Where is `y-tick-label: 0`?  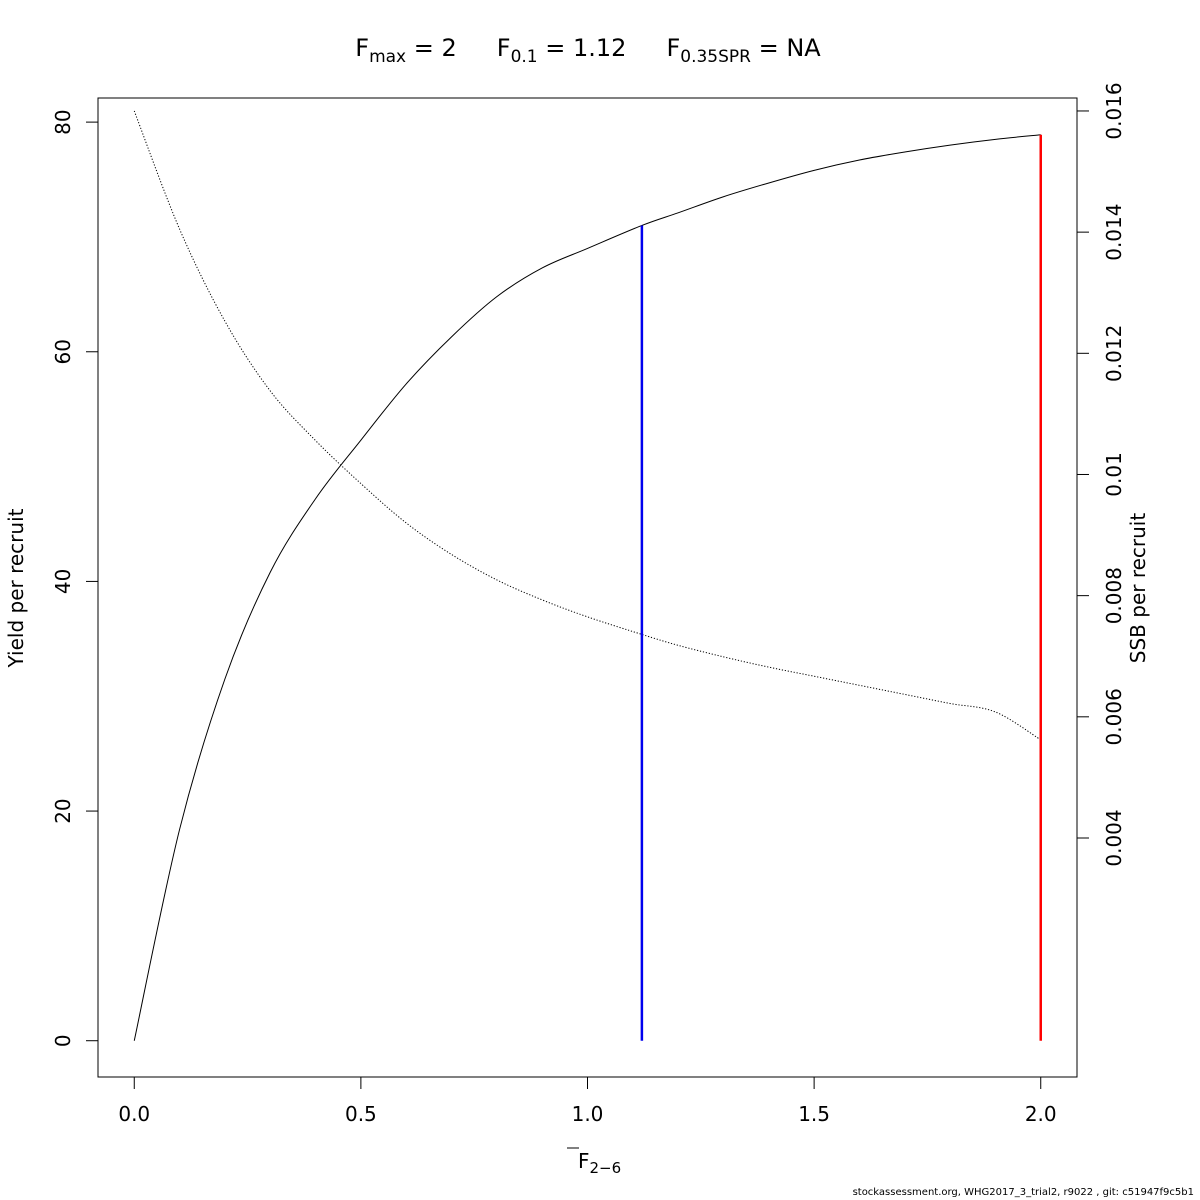 y-tick-label: 0 is located at coordinates (63, 1040).